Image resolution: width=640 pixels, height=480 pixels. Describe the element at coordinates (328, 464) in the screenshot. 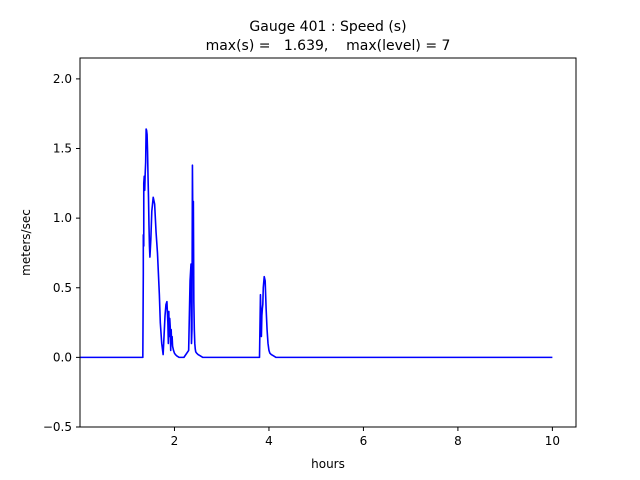

I see `x-axis-label: hours` at that location.